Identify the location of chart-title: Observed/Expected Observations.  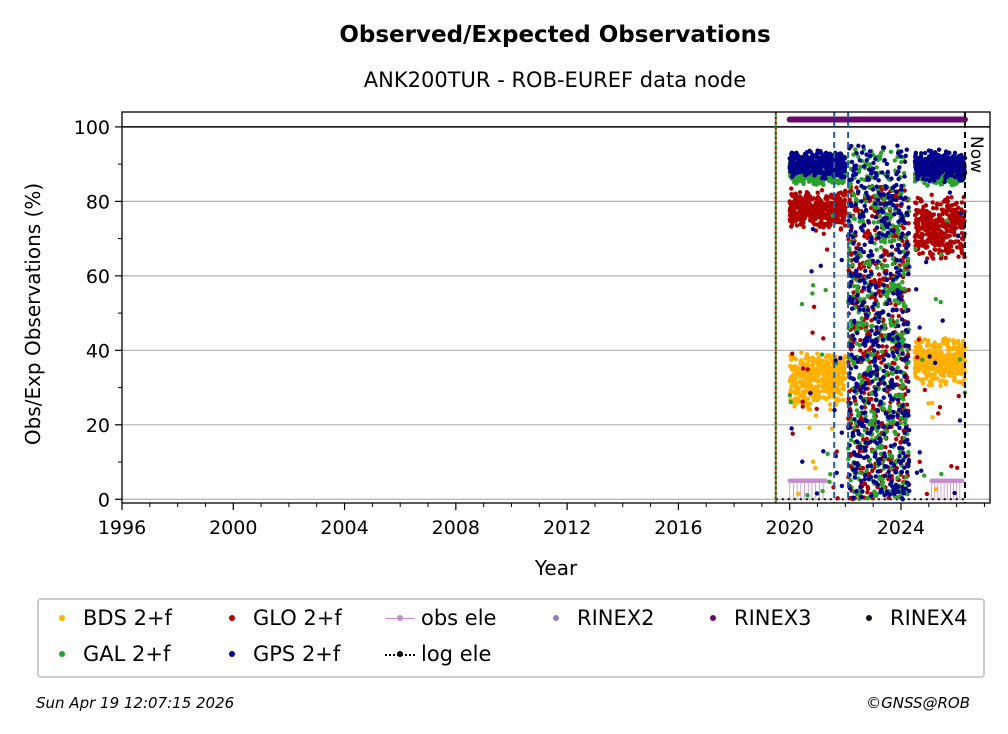
(554, 35).